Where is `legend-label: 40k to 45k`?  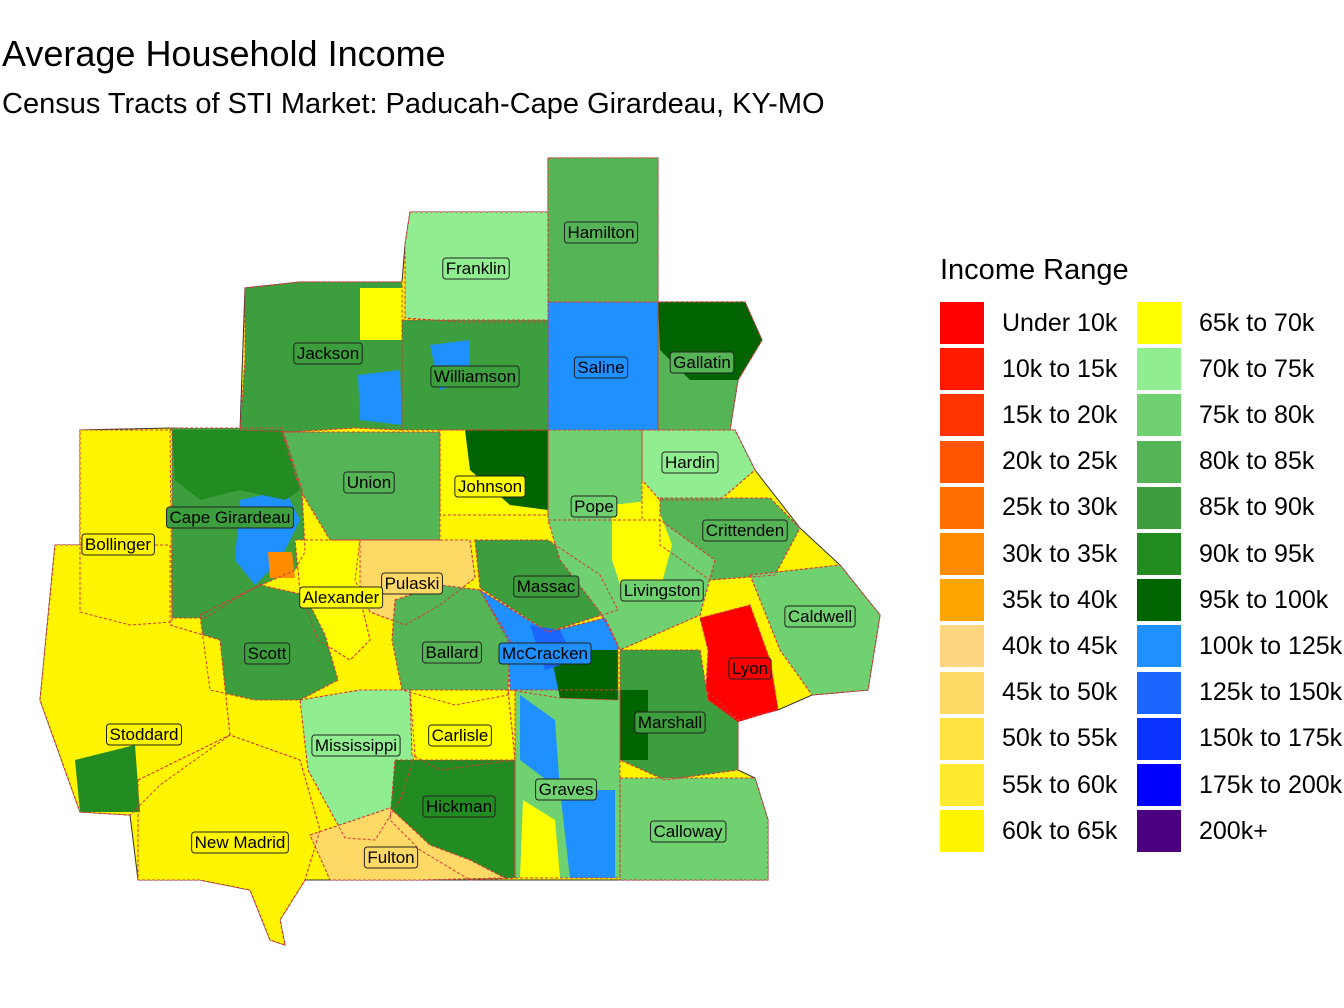 legend-label: 40k to 45k is located at coordinates (1060, 645).